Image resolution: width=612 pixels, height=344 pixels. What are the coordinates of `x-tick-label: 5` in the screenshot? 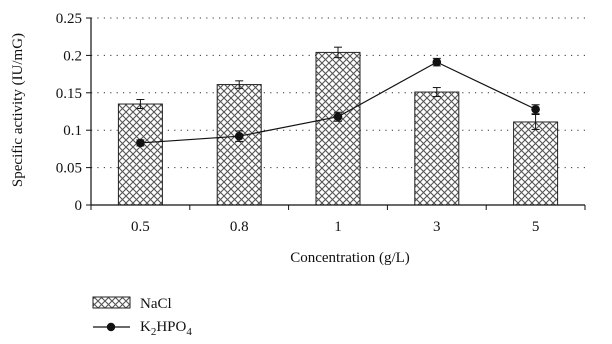 It's located at (536, 227).